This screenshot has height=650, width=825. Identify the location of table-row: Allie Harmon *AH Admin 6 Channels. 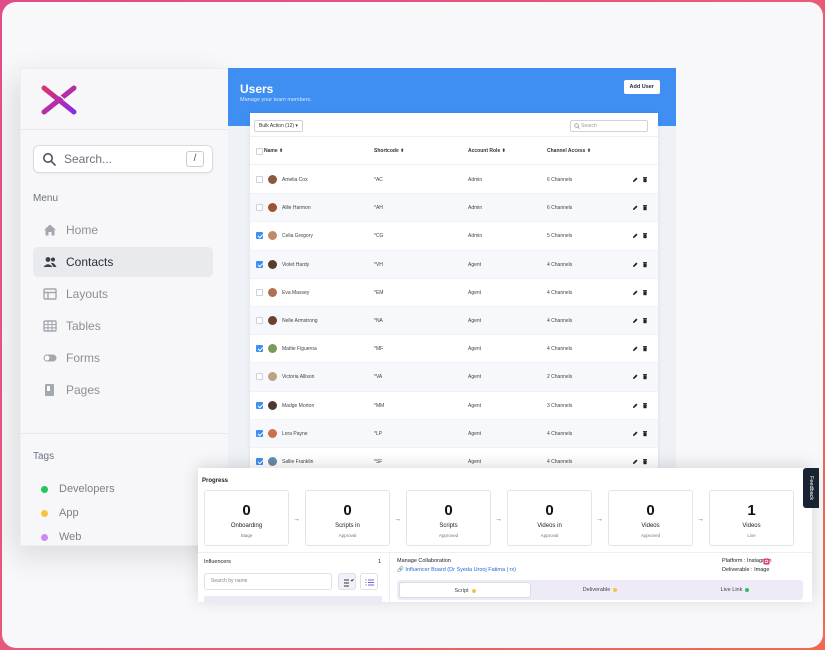
(454, 208).